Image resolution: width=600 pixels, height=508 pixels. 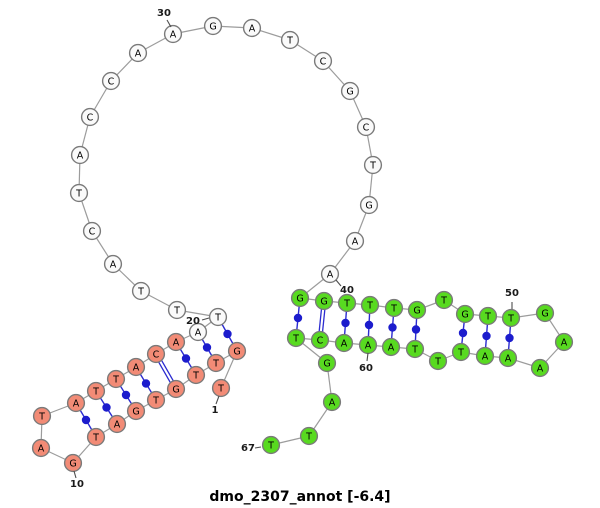 What do you see at coordinates (299, 497) in the screenshot?
I see `plot-title: dmo_2307_annot [-6.4]` at bounding box center [299, 497].